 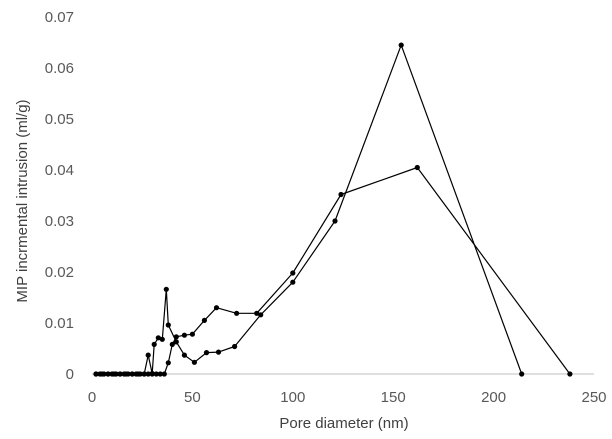 What do you see at coordinates (59, 119) in the screenshot?
I see `y-tick-label: 0.05` at bounding box center [59, 119].